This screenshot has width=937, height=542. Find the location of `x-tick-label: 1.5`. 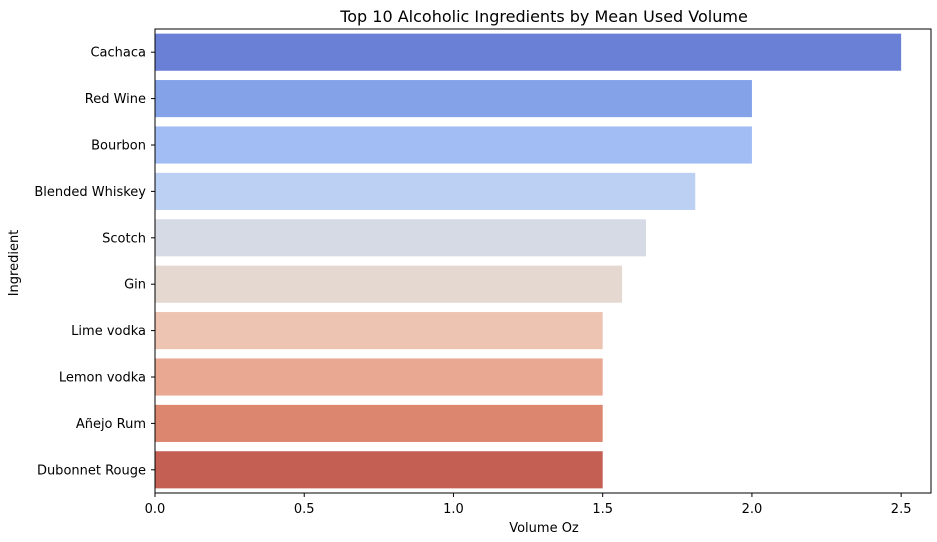

x-tick-label: 1.5 is located at coordinates (602, 509).